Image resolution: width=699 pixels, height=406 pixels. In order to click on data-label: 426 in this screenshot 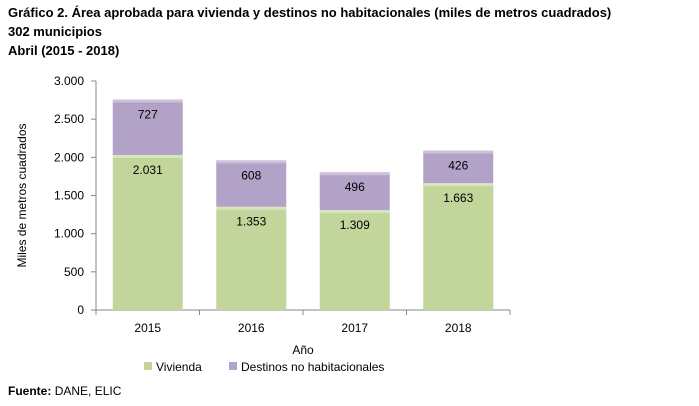, I will do `click(458, 166)`.